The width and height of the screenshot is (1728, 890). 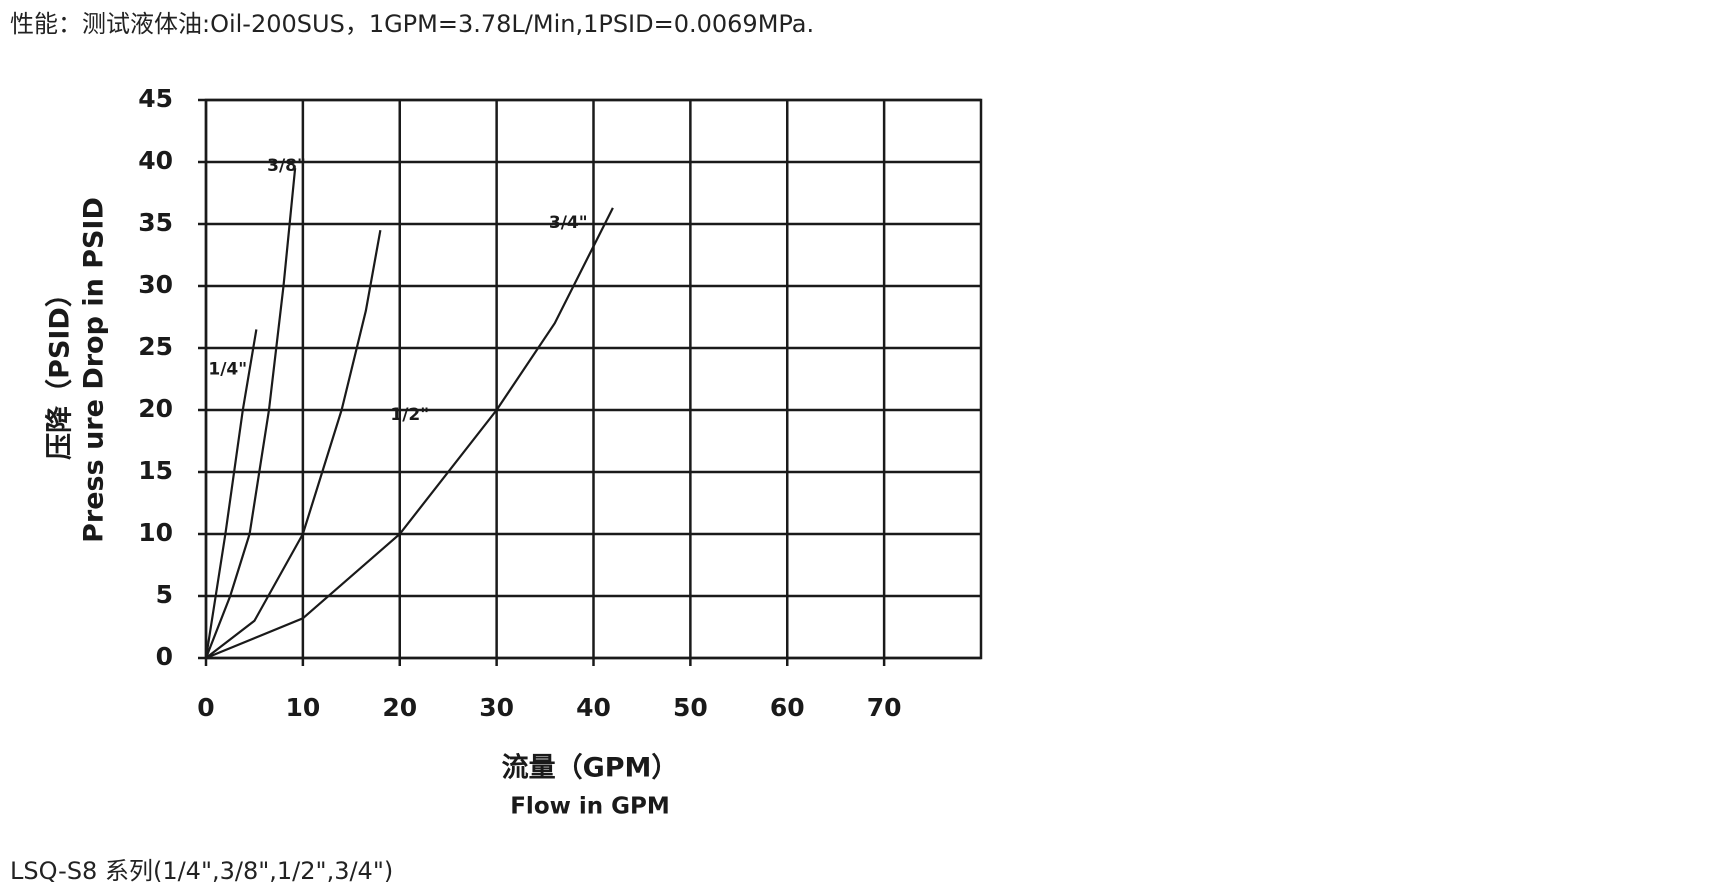 What do you see at coordinates (94, 370) in the screenshot?
I see `y-axis-subtitle: Press ure Drop in PSID` at bounding box center [94, 370].